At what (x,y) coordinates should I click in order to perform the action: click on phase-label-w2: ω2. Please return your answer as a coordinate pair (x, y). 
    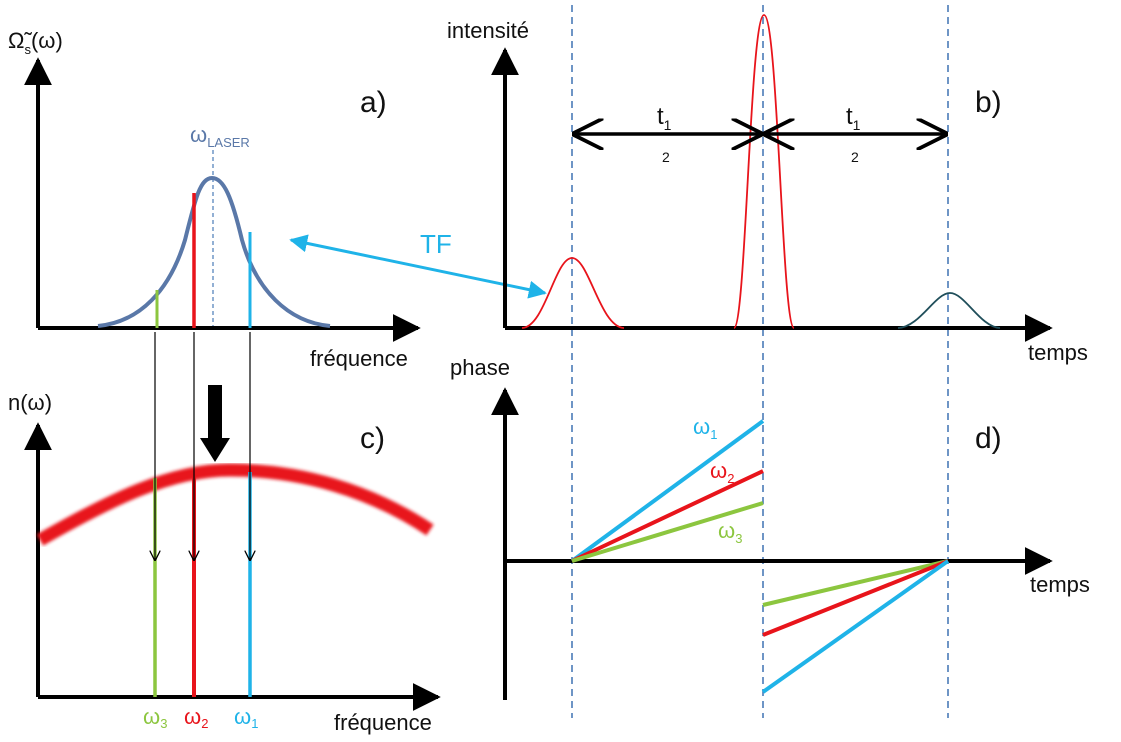
    Looking at the image, I should click on (722, 472).